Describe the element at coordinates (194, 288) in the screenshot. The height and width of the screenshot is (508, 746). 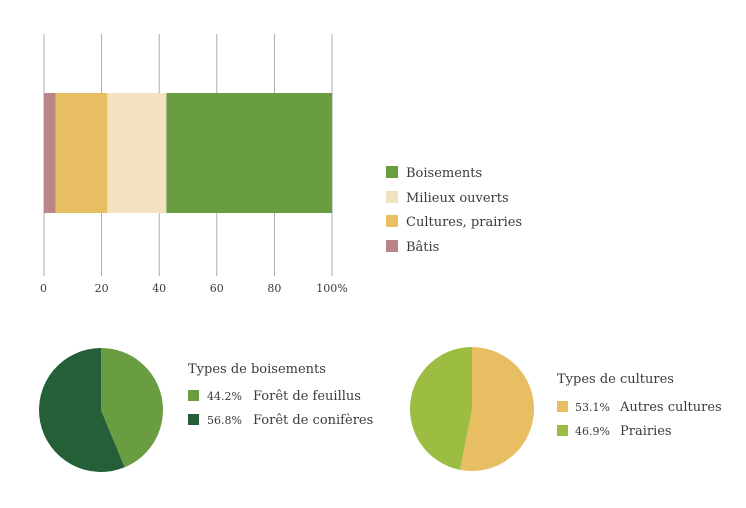
I see `x-axis-ticks: 0 20 40 60 80 100%` at that location.